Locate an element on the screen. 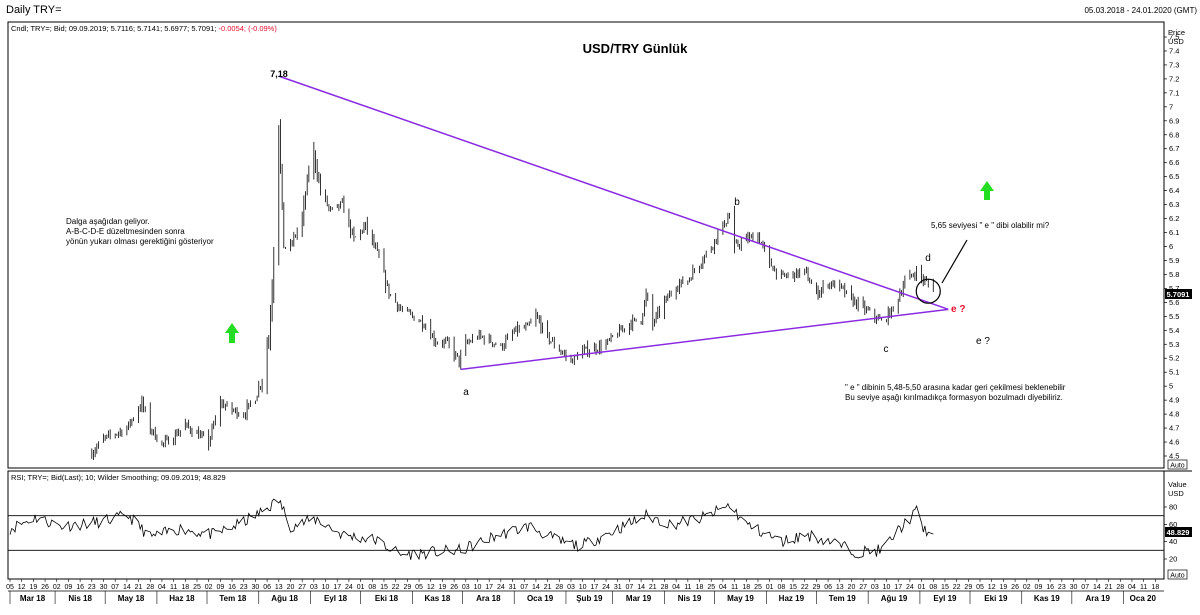 This screenshot has width=1200, height=615. price-tick-label: 6.4 is located at coordinates (1174, 190).